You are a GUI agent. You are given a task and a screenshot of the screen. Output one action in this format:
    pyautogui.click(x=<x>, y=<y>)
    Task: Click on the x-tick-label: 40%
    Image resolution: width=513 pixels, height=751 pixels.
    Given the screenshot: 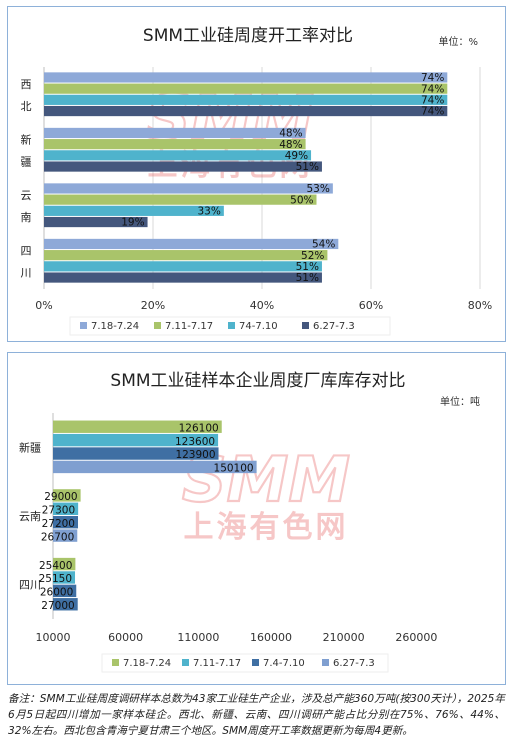 What is the action you would take?
    pyautogui.click(x=262, y=305)
    